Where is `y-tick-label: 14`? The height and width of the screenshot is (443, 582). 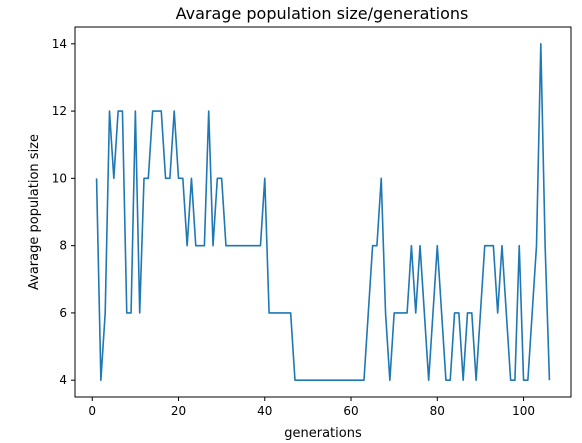
y-tick-label: 14 is located at coordinates (59, 44).